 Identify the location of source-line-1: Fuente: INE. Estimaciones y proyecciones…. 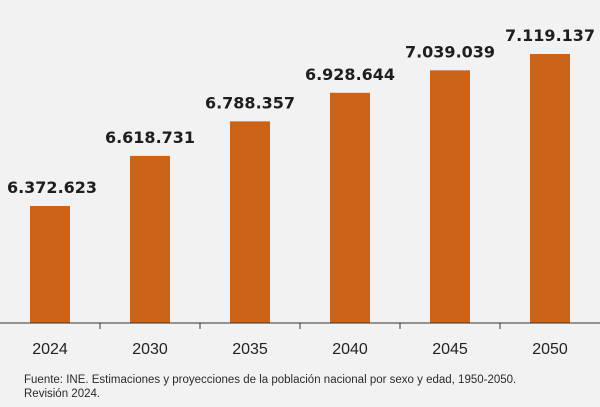
(270, 380).